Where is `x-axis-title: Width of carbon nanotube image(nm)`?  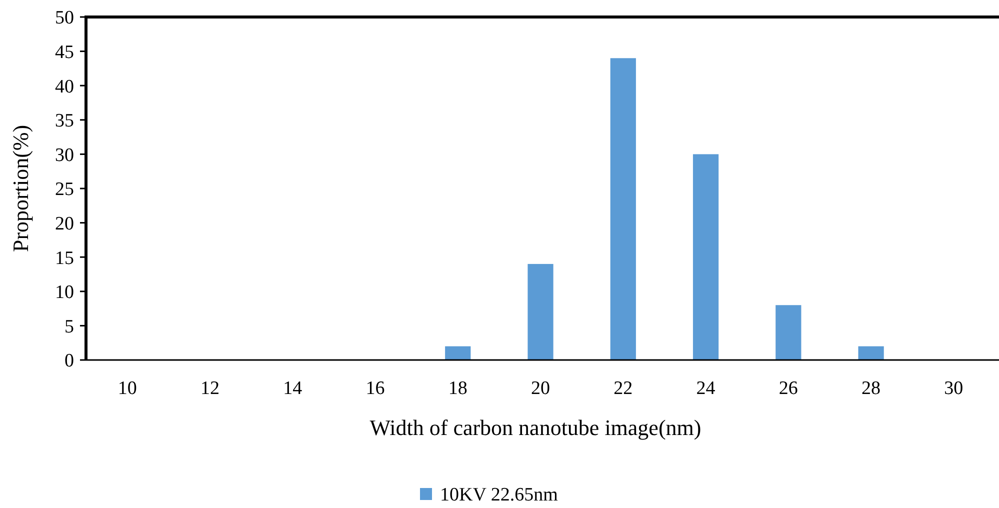
x-axis-title: Width of carbon nanotube image(nm) is located at coordinates (536, 427).